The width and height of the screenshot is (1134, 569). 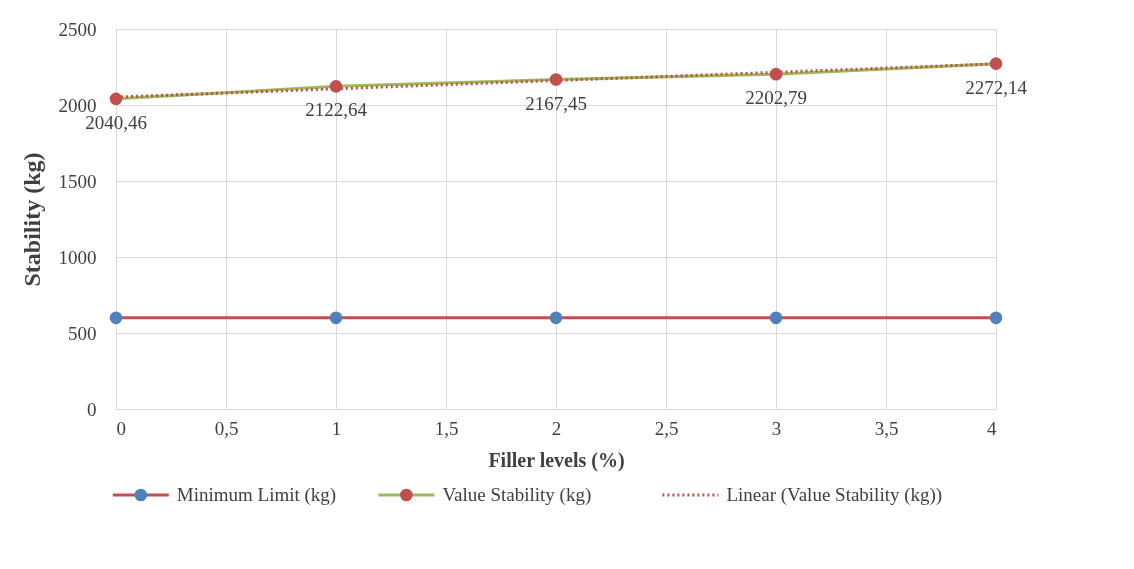 I want to click on x-tick-label: 2,5, so click(x=666, y=428).